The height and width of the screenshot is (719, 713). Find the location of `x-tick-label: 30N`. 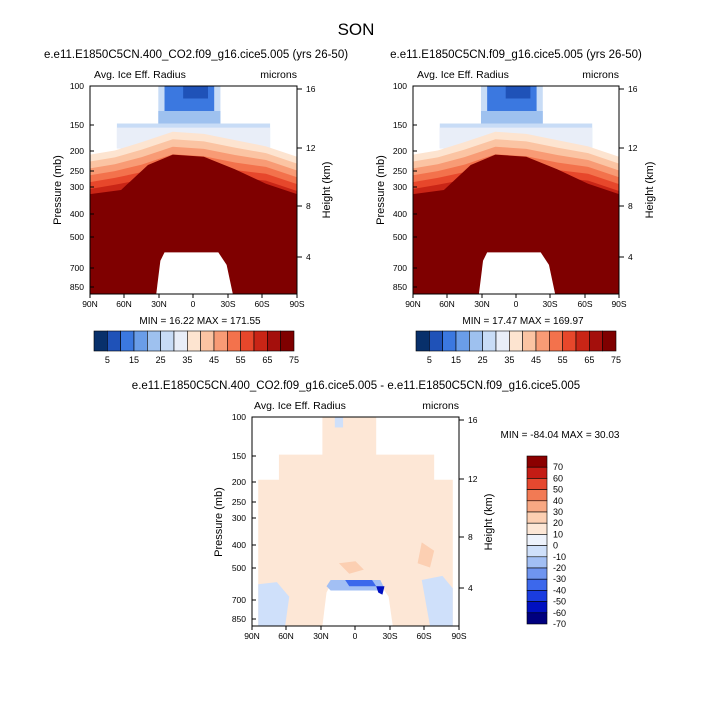

x-tick-label: 30N is located at coordinates (482, 304).